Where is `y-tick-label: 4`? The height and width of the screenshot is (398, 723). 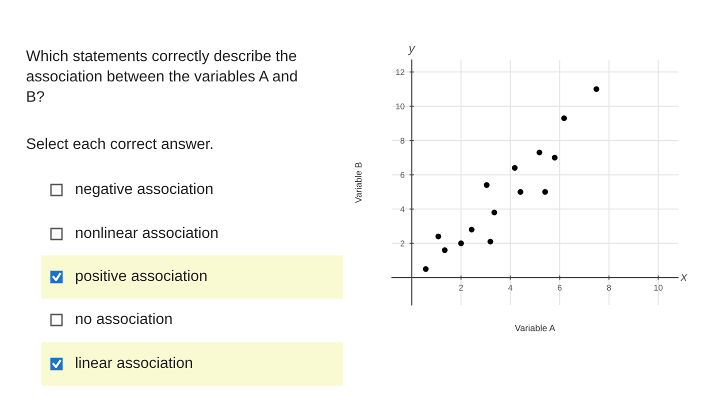 y-tick-label: 4 is located at coordinates (402, 209).